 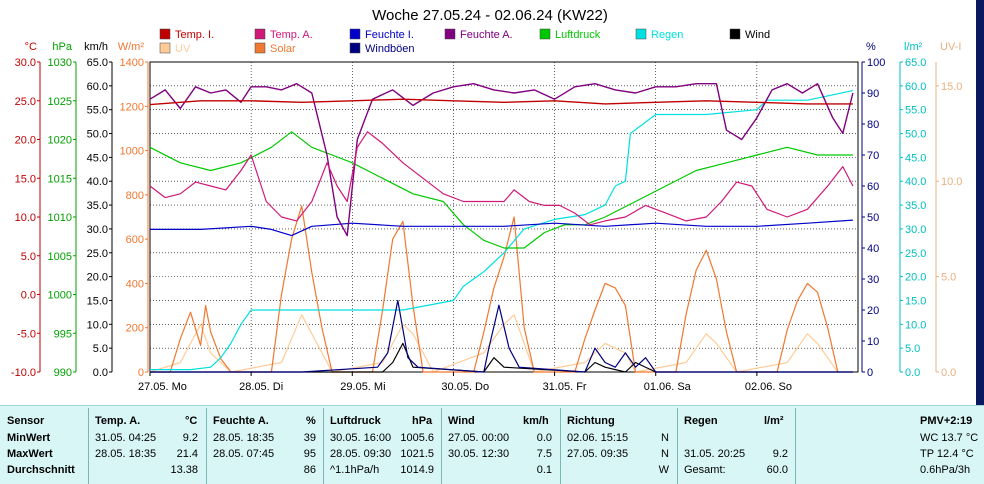 What do you see at coordinates (873, 125) in the screenshot?
I see `tick-label: 80` at bounding box center [873, 125].